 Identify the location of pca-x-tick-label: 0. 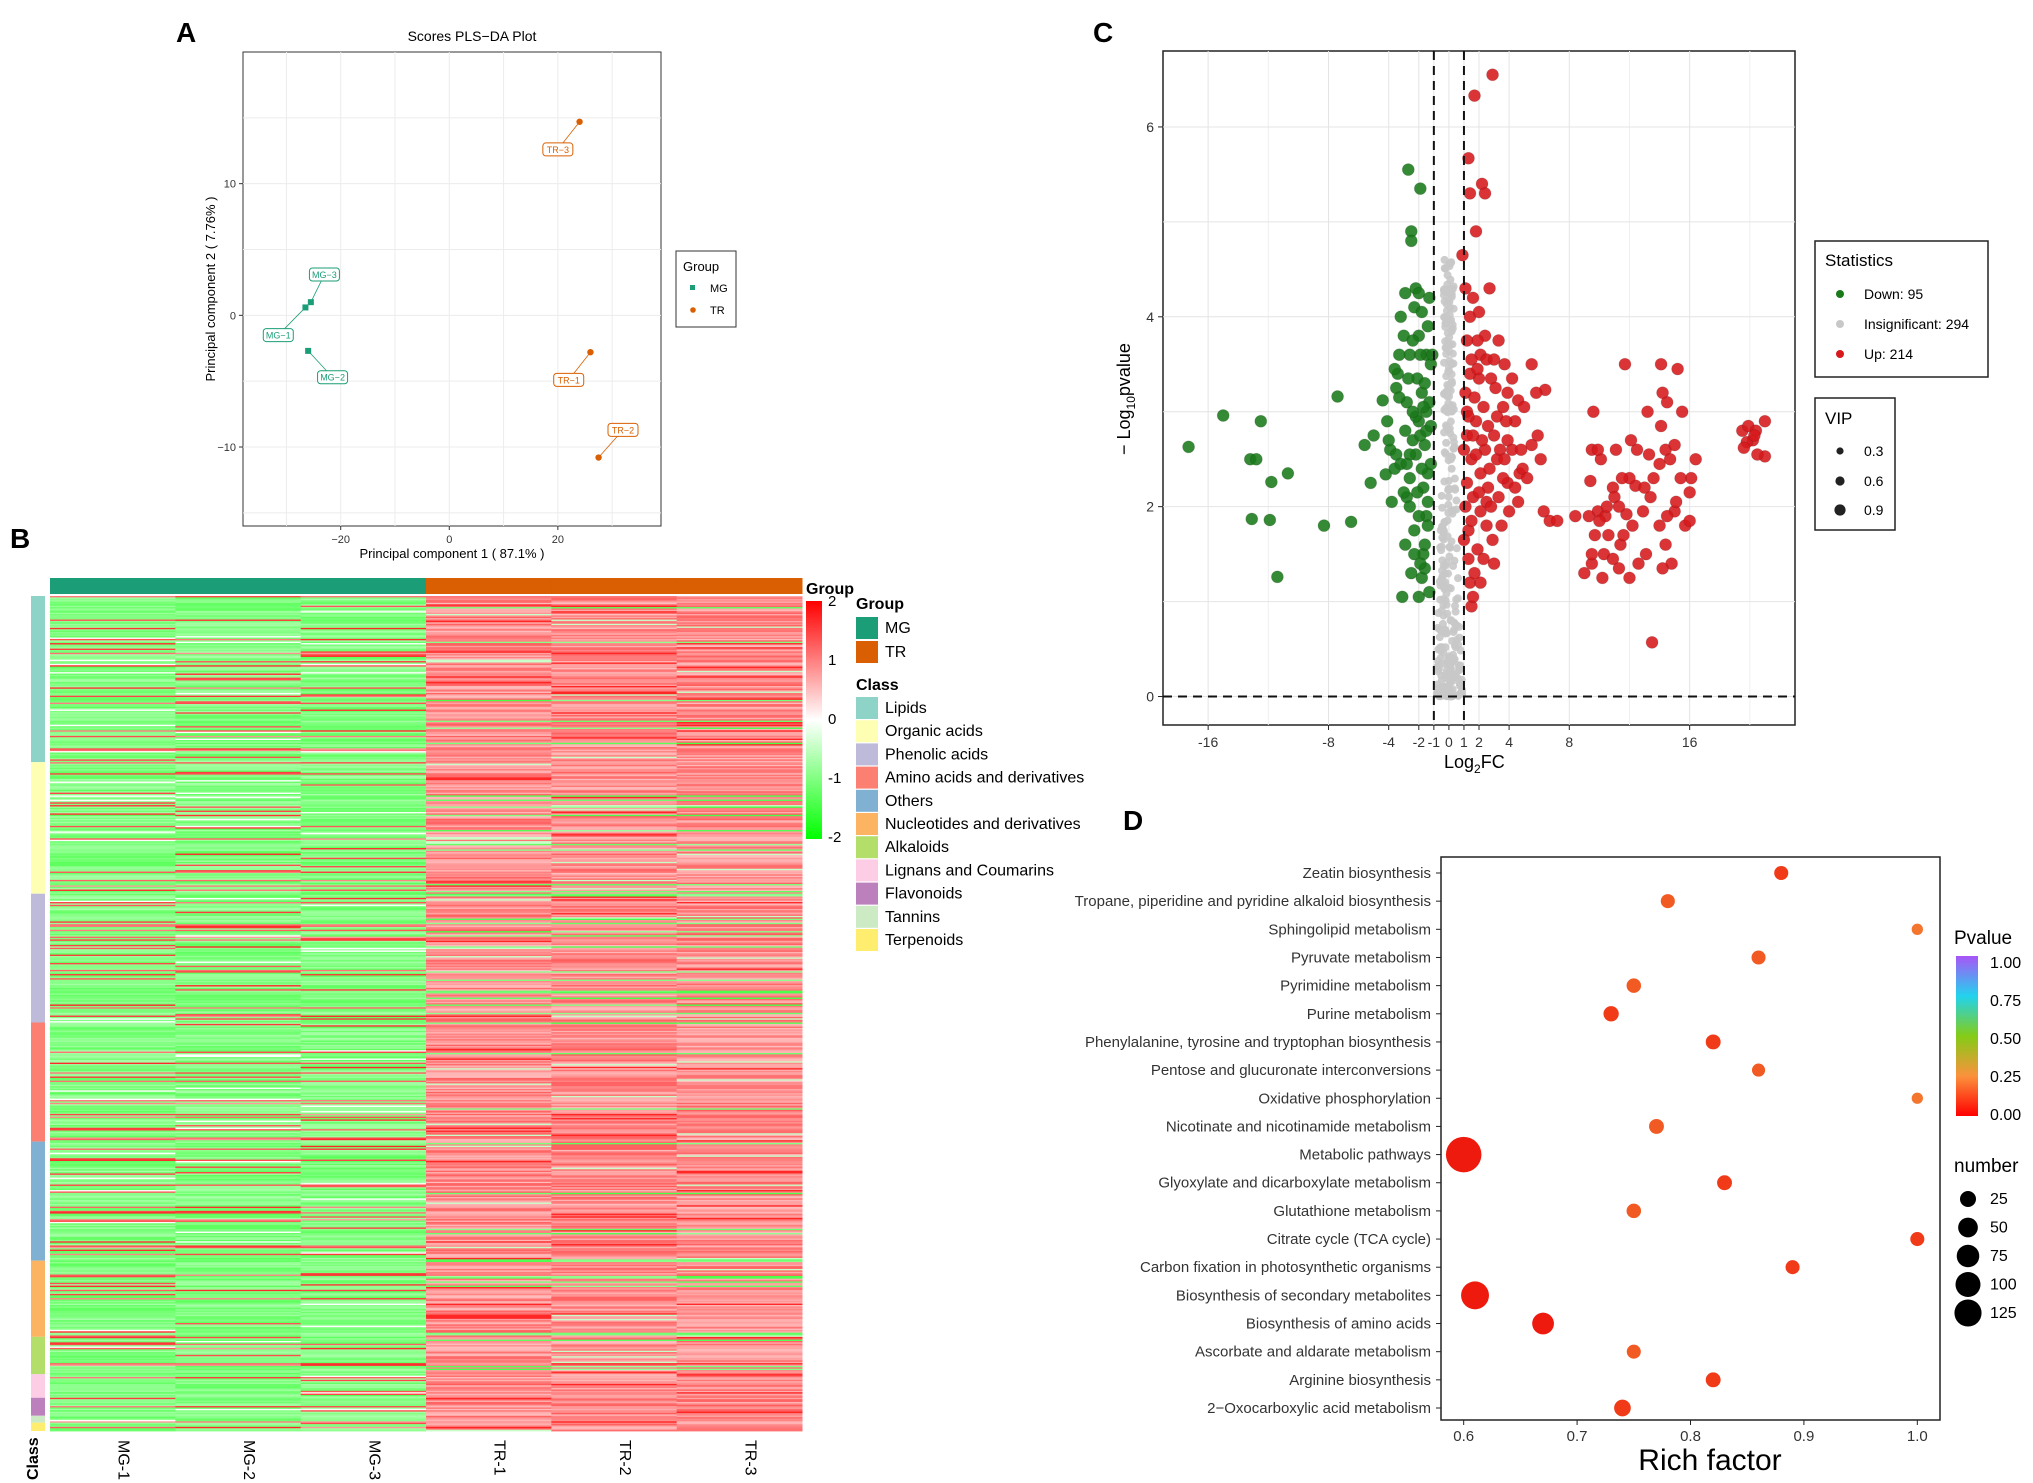
(449, 540).